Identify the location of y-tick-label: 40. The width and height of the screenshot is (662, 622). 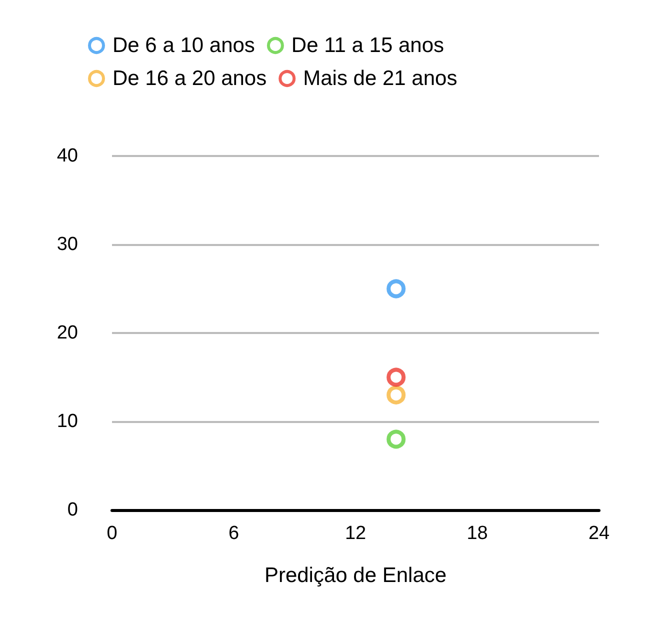
(67, 156).